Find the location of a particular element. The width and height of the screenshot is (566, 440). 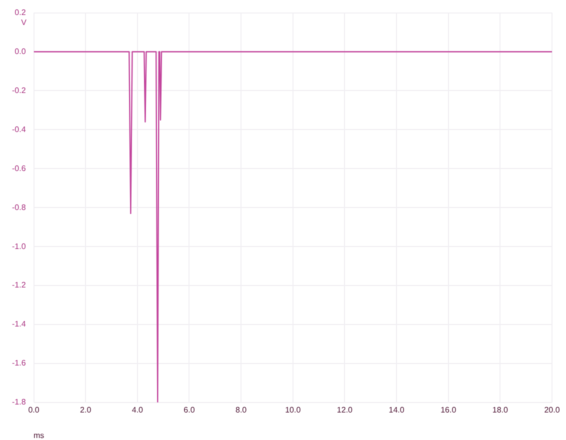

y-tick-label: -1.0 is located at coordinates (19, 246).